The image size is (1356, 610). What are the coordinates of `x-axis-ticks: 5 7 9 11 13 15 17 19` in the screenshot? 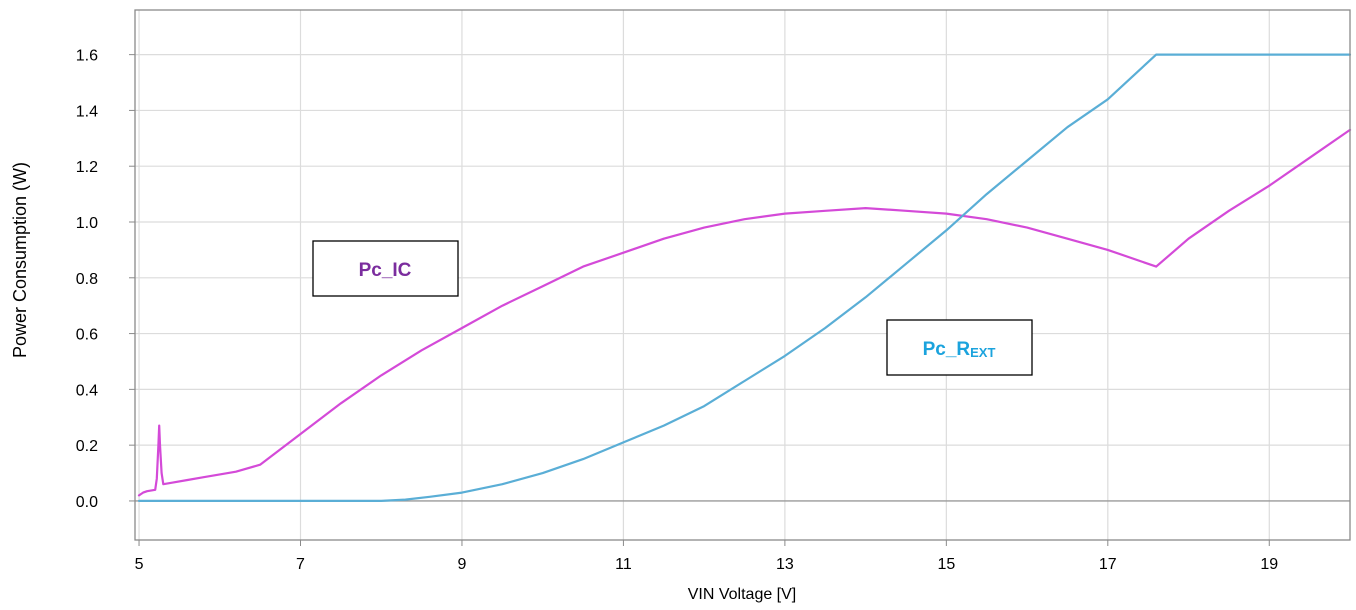 It's located at (706, 556).